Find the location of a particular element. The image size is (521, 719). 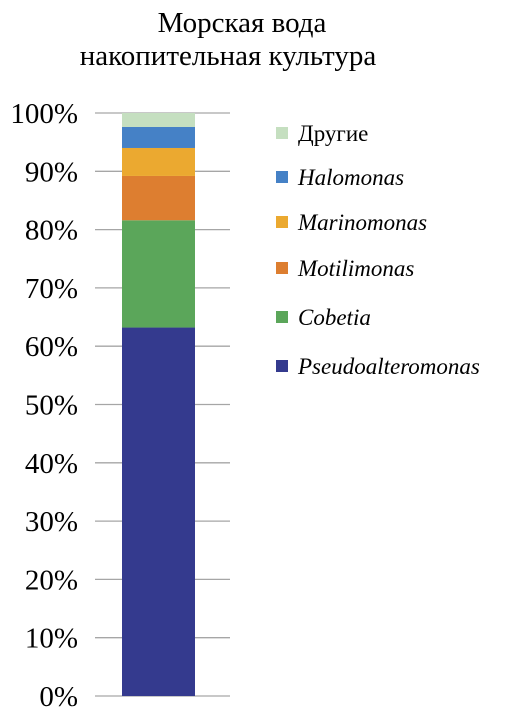

chart-title-line-1: Морская вода is located at coordinates (242, 23).